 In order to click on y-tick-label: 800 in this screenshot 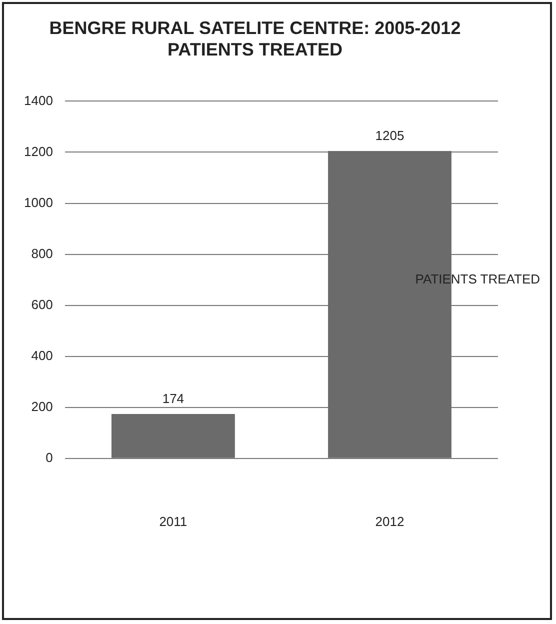, I will do `click(42, 253)`.